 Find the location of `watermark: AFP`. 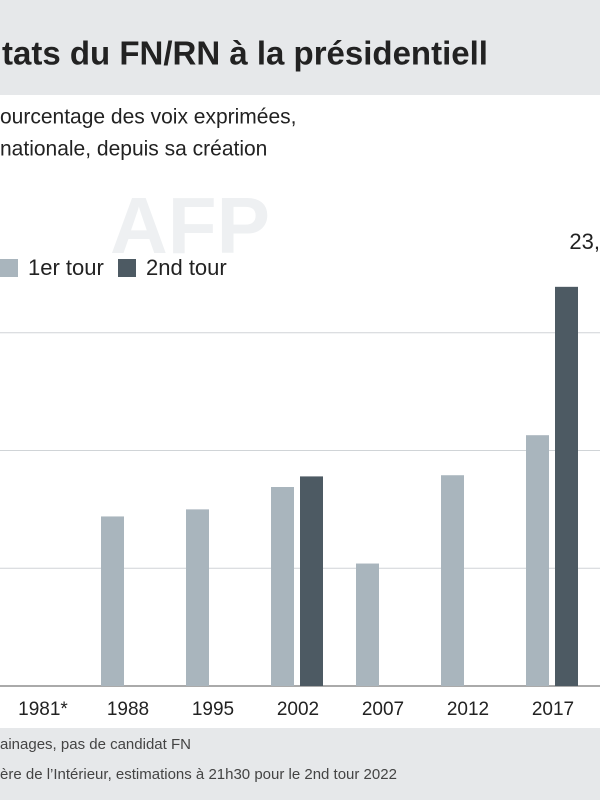

watermark: AFP is located at coordinates (190, 225).